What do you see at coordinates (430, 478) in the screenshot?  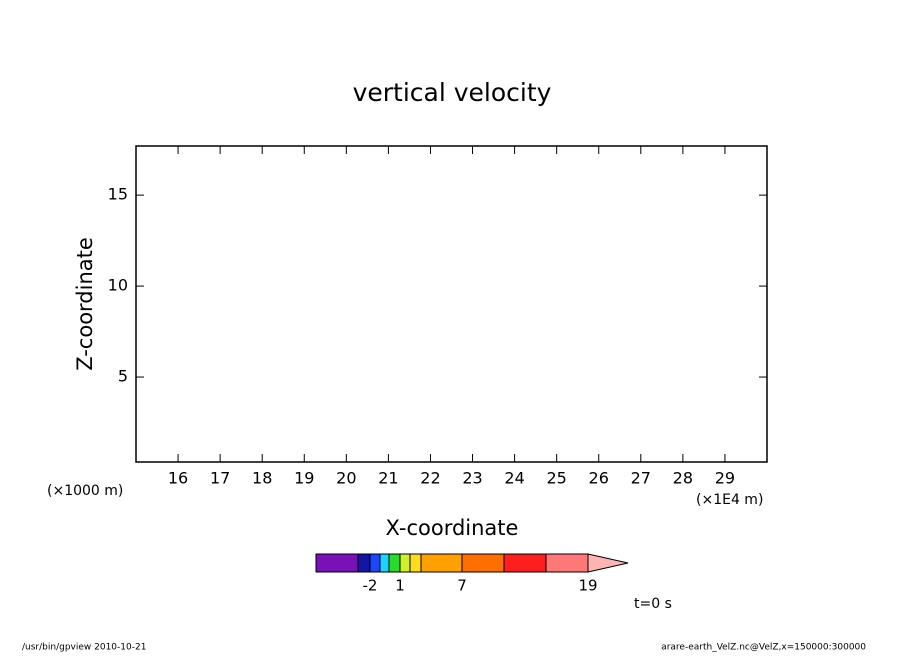 I see `x-tick-label: 22` at bounding box center [430, 478].